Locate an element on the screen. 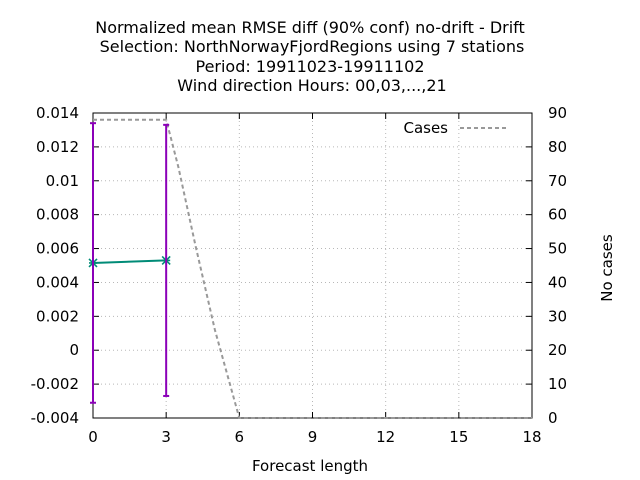 The image size is (640, 480). title-line-3: Period: 19911023-19911102 is located at coordinates (309, 66).